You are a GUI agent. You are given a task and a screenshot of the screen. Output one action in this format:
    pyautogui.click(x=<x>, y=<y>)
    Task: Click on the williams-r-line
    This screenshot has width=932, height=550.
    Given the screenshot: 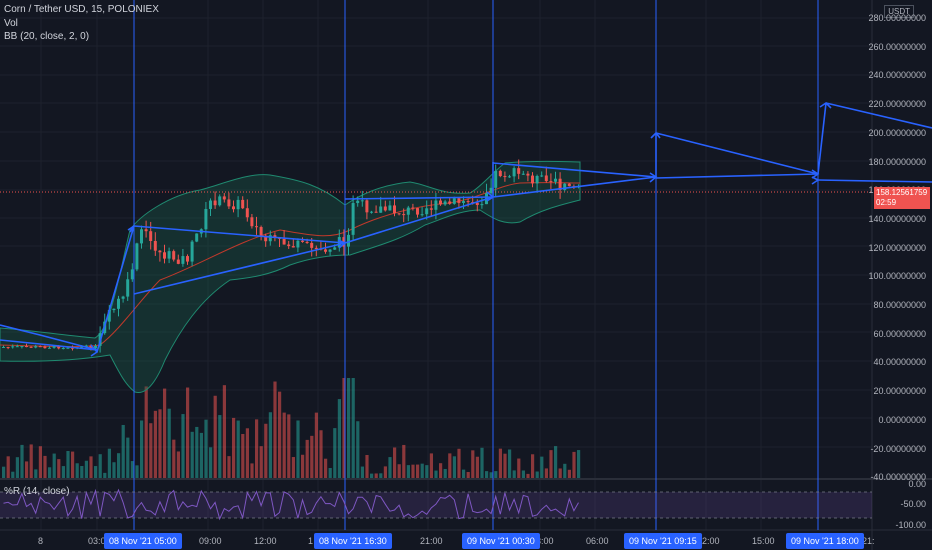 What is the action you would take?
    pyautogui.click(x=291, y=504)
    